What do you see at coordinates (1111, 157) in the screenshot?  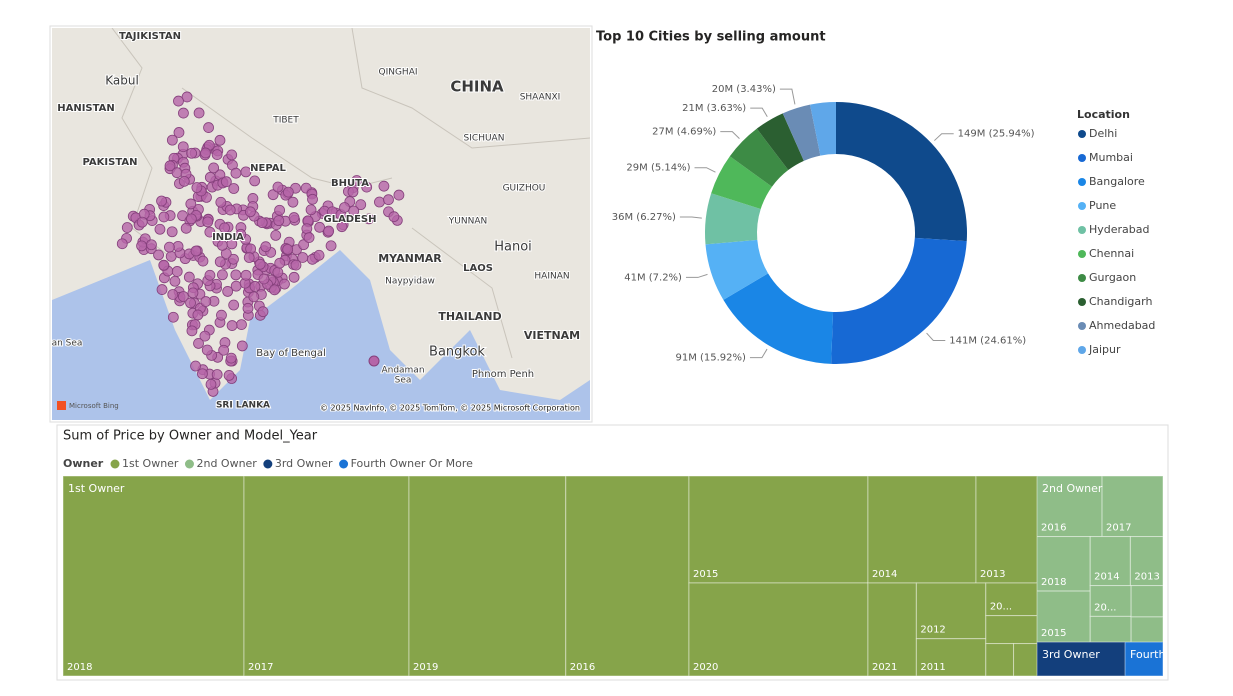 I see `legend-label: Mumbai` at bounding box center [1111, 157].